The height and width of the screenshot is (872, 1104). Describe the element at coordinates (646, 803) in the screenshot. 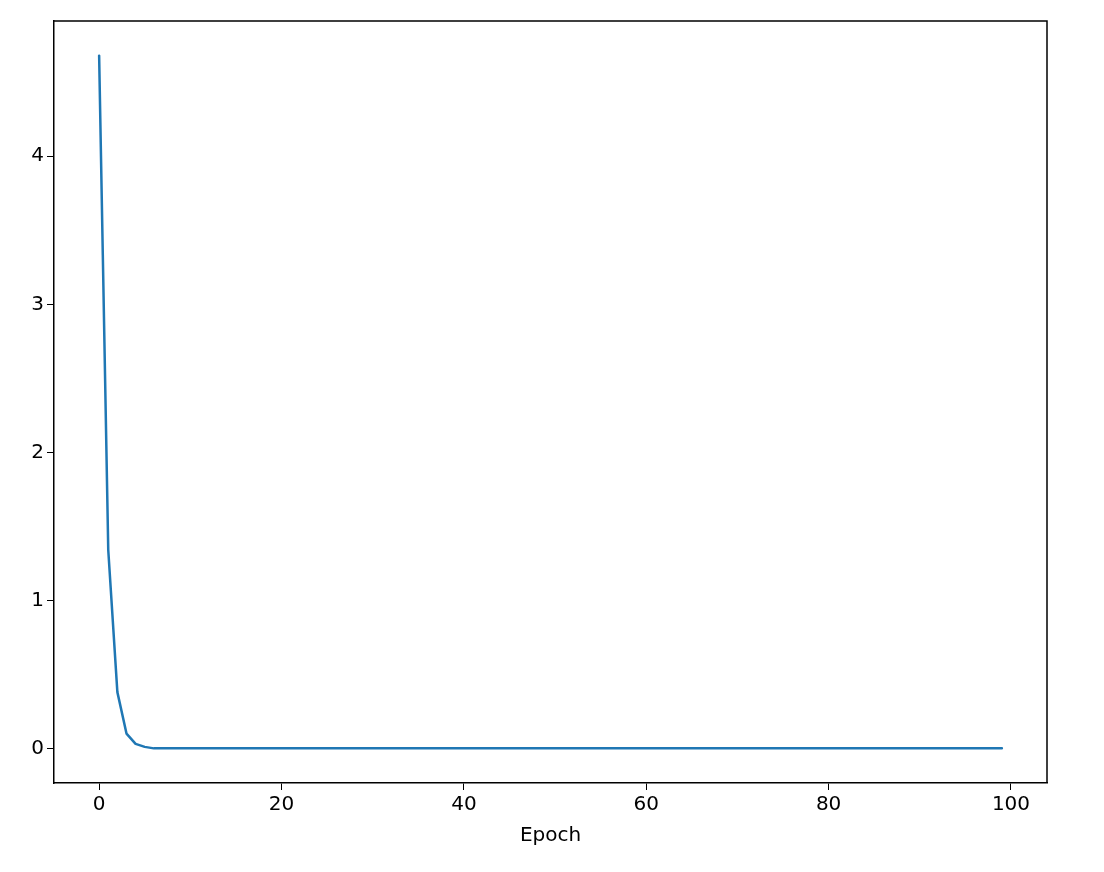

I see `x-tick-label: 60` at that location.